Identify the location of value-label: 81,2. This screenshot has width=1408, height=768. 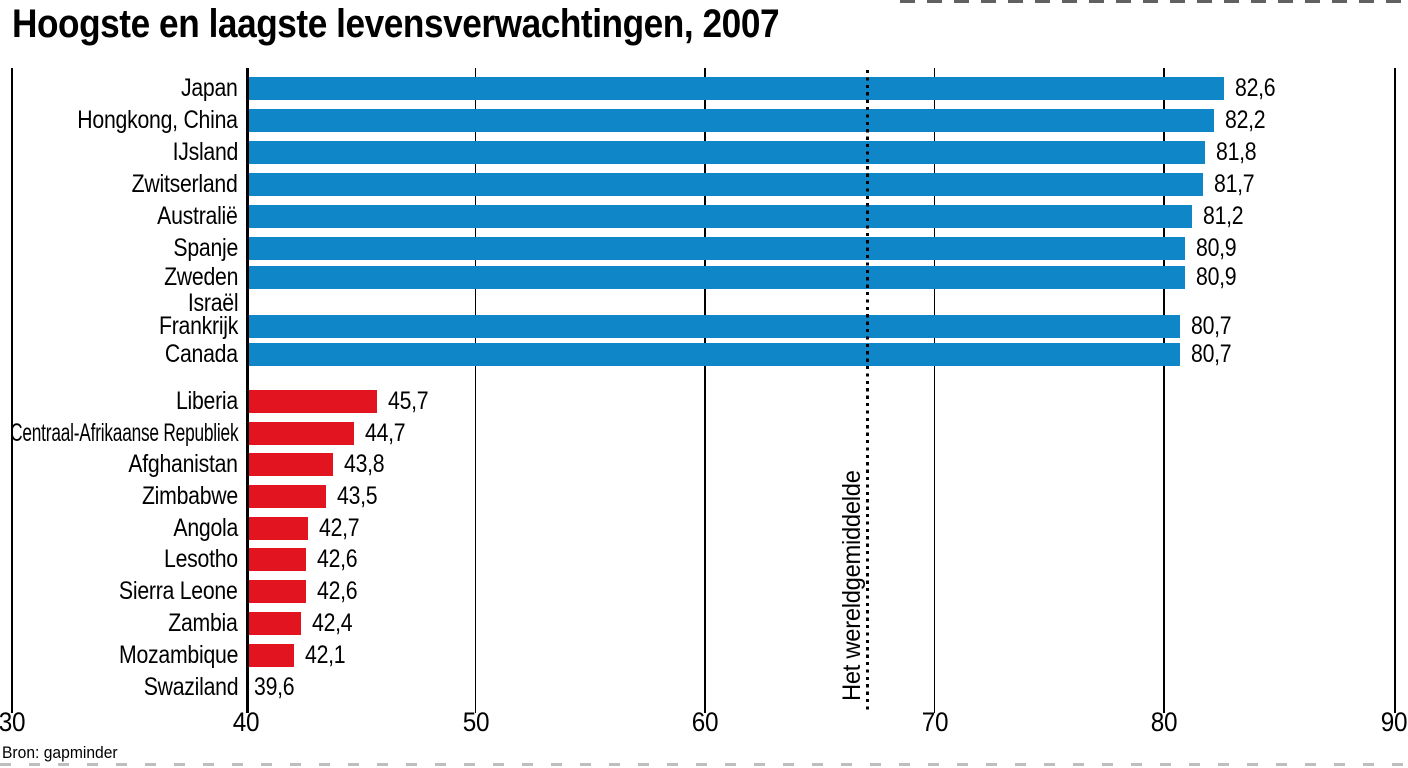
(1223, 216).